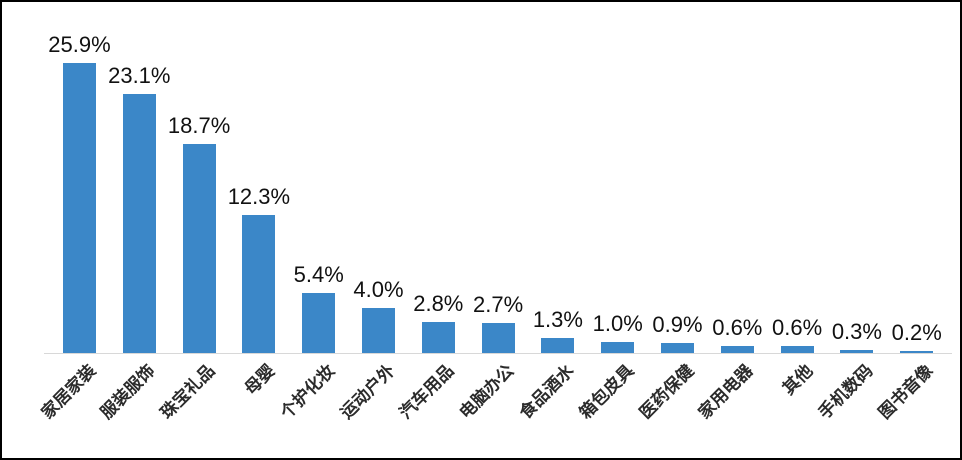 The height and width of the screenshot is (460, 962). I want to click on category-label: 家用电器, so click(726, 392).